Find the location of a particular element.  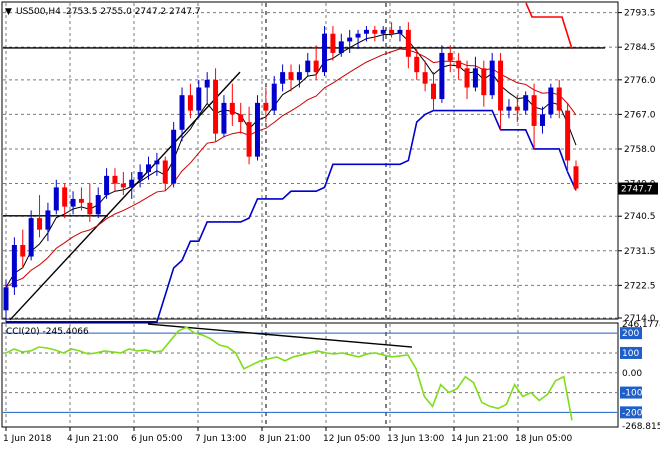

price-tick-label: 2714.0 is located at coordinates (640, 319).